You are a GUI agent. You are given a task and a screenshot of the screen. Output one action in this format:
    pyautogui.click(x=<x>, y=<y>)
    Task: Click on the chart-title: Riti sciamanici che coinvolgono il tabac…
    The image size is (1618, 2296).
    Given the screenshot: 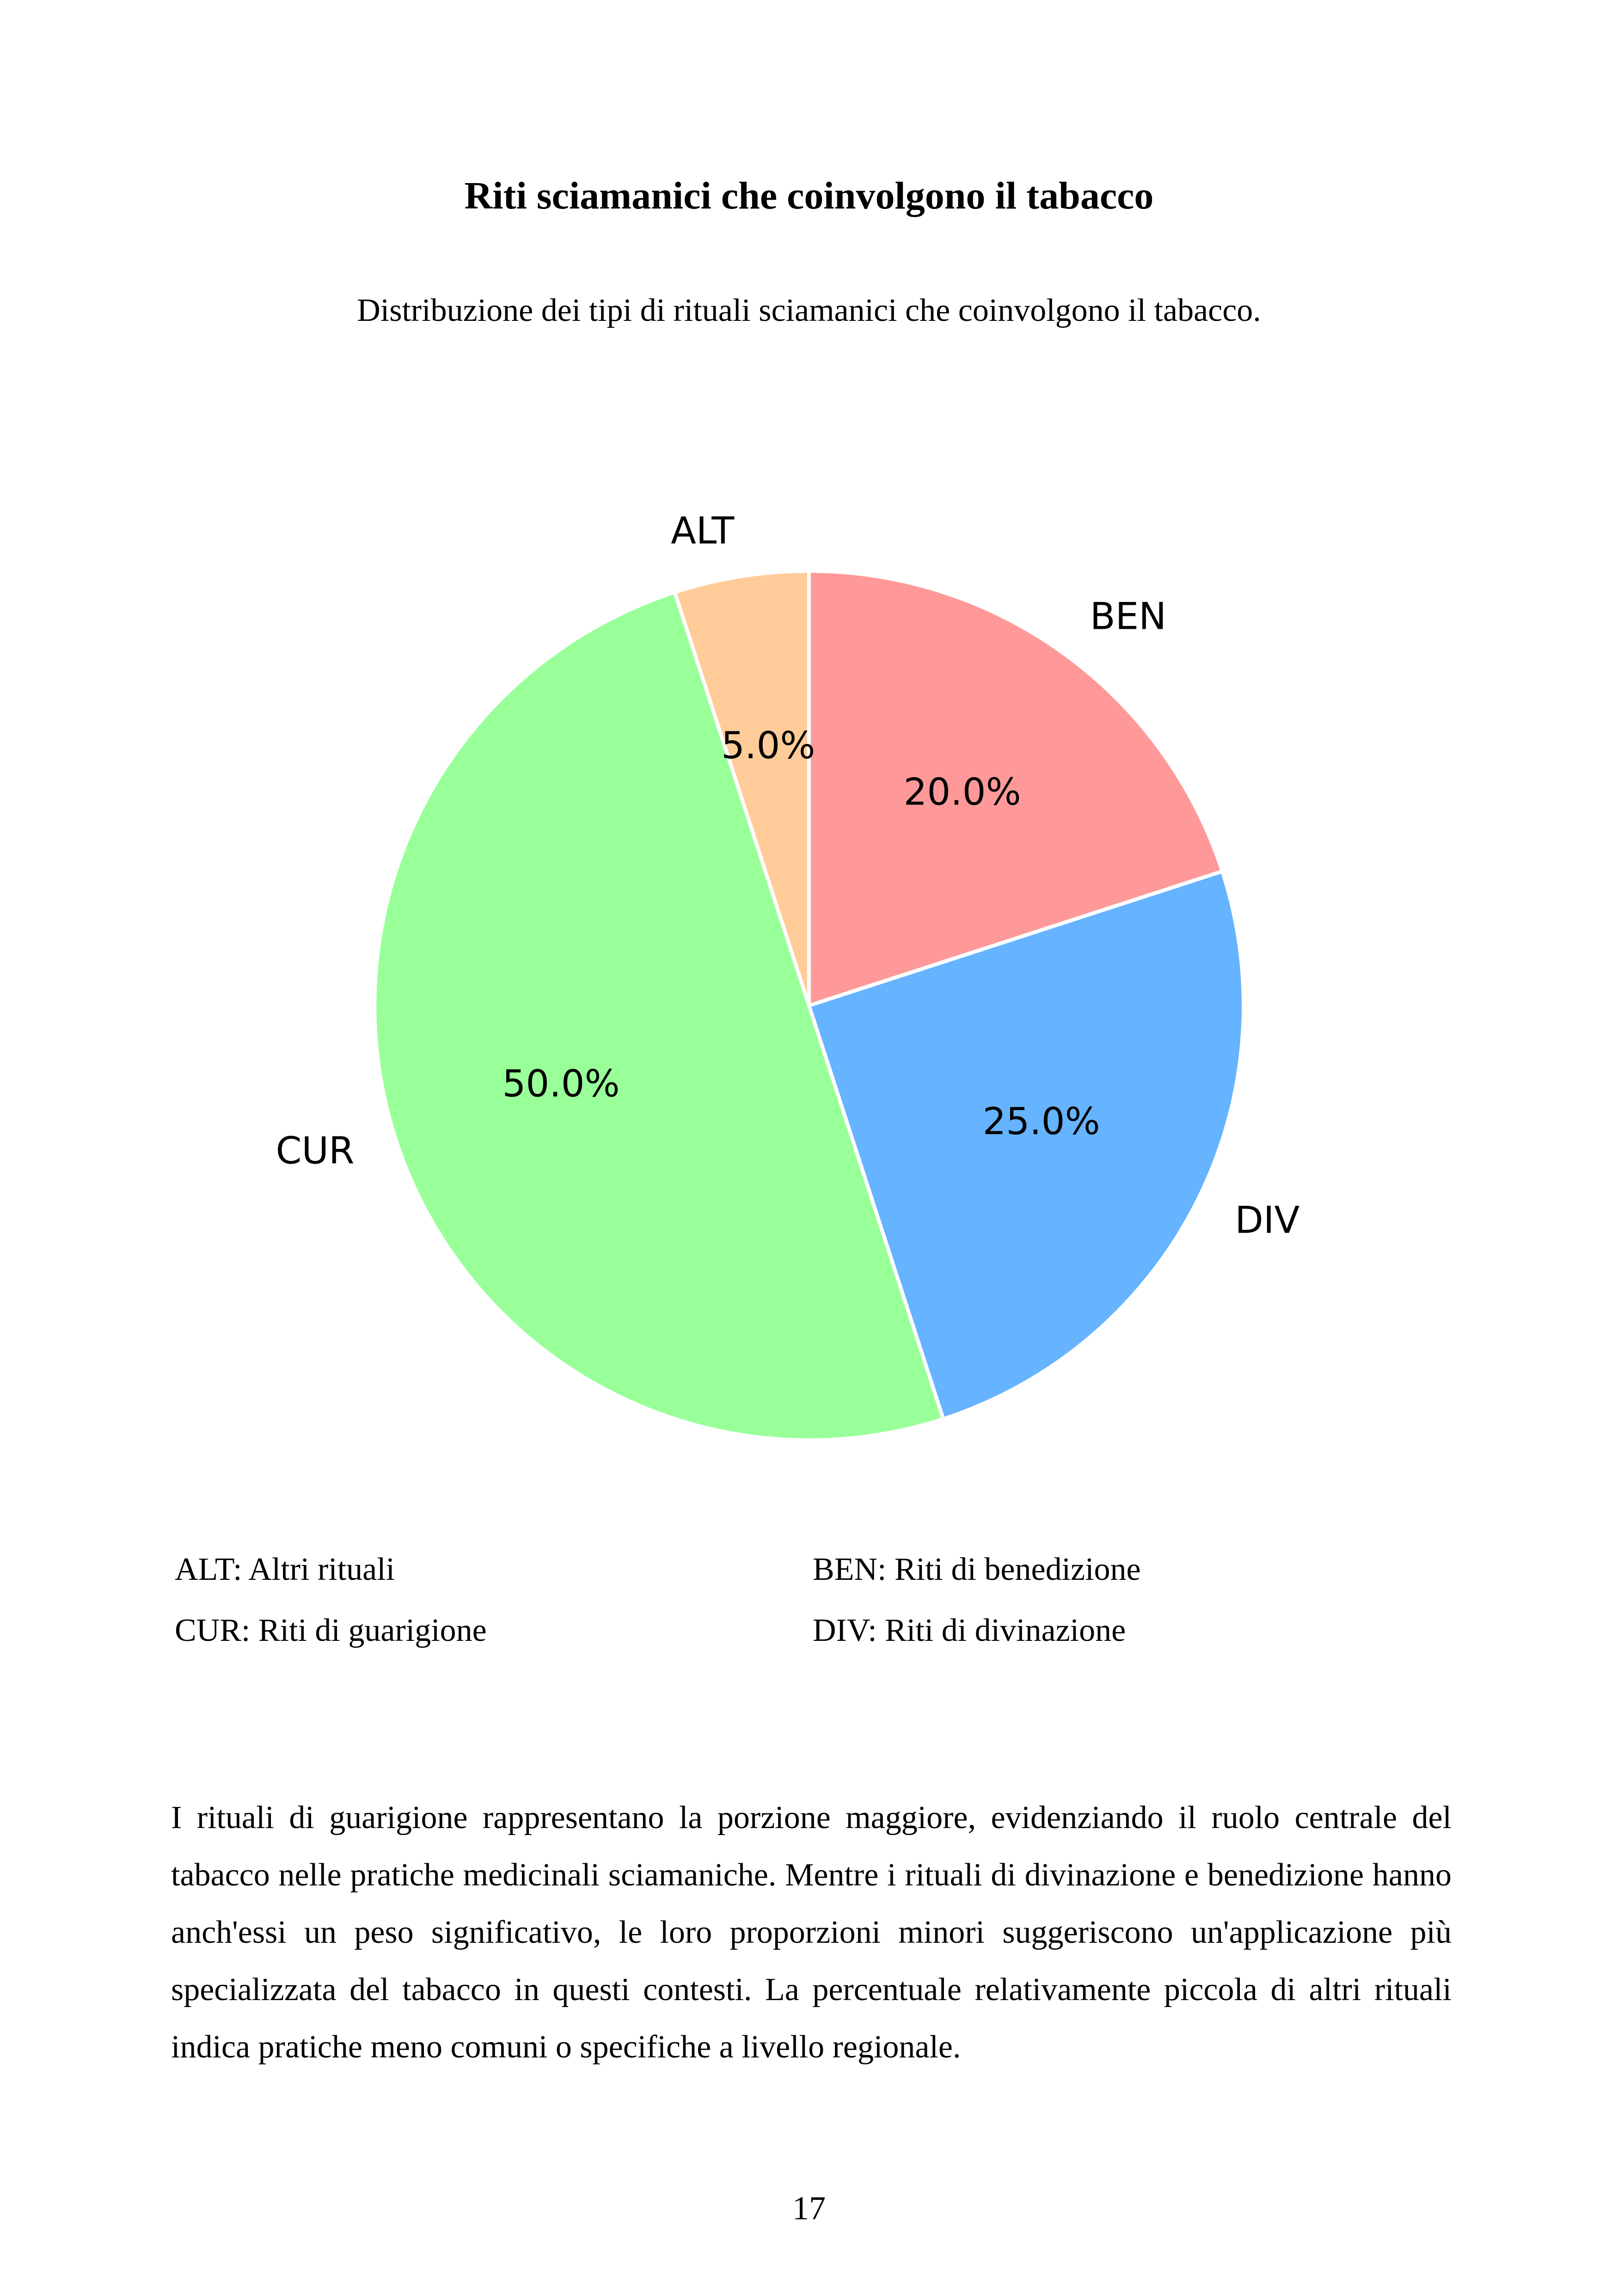 What is the action you would take?
    pyautogui.click(x=809, y=195)
    